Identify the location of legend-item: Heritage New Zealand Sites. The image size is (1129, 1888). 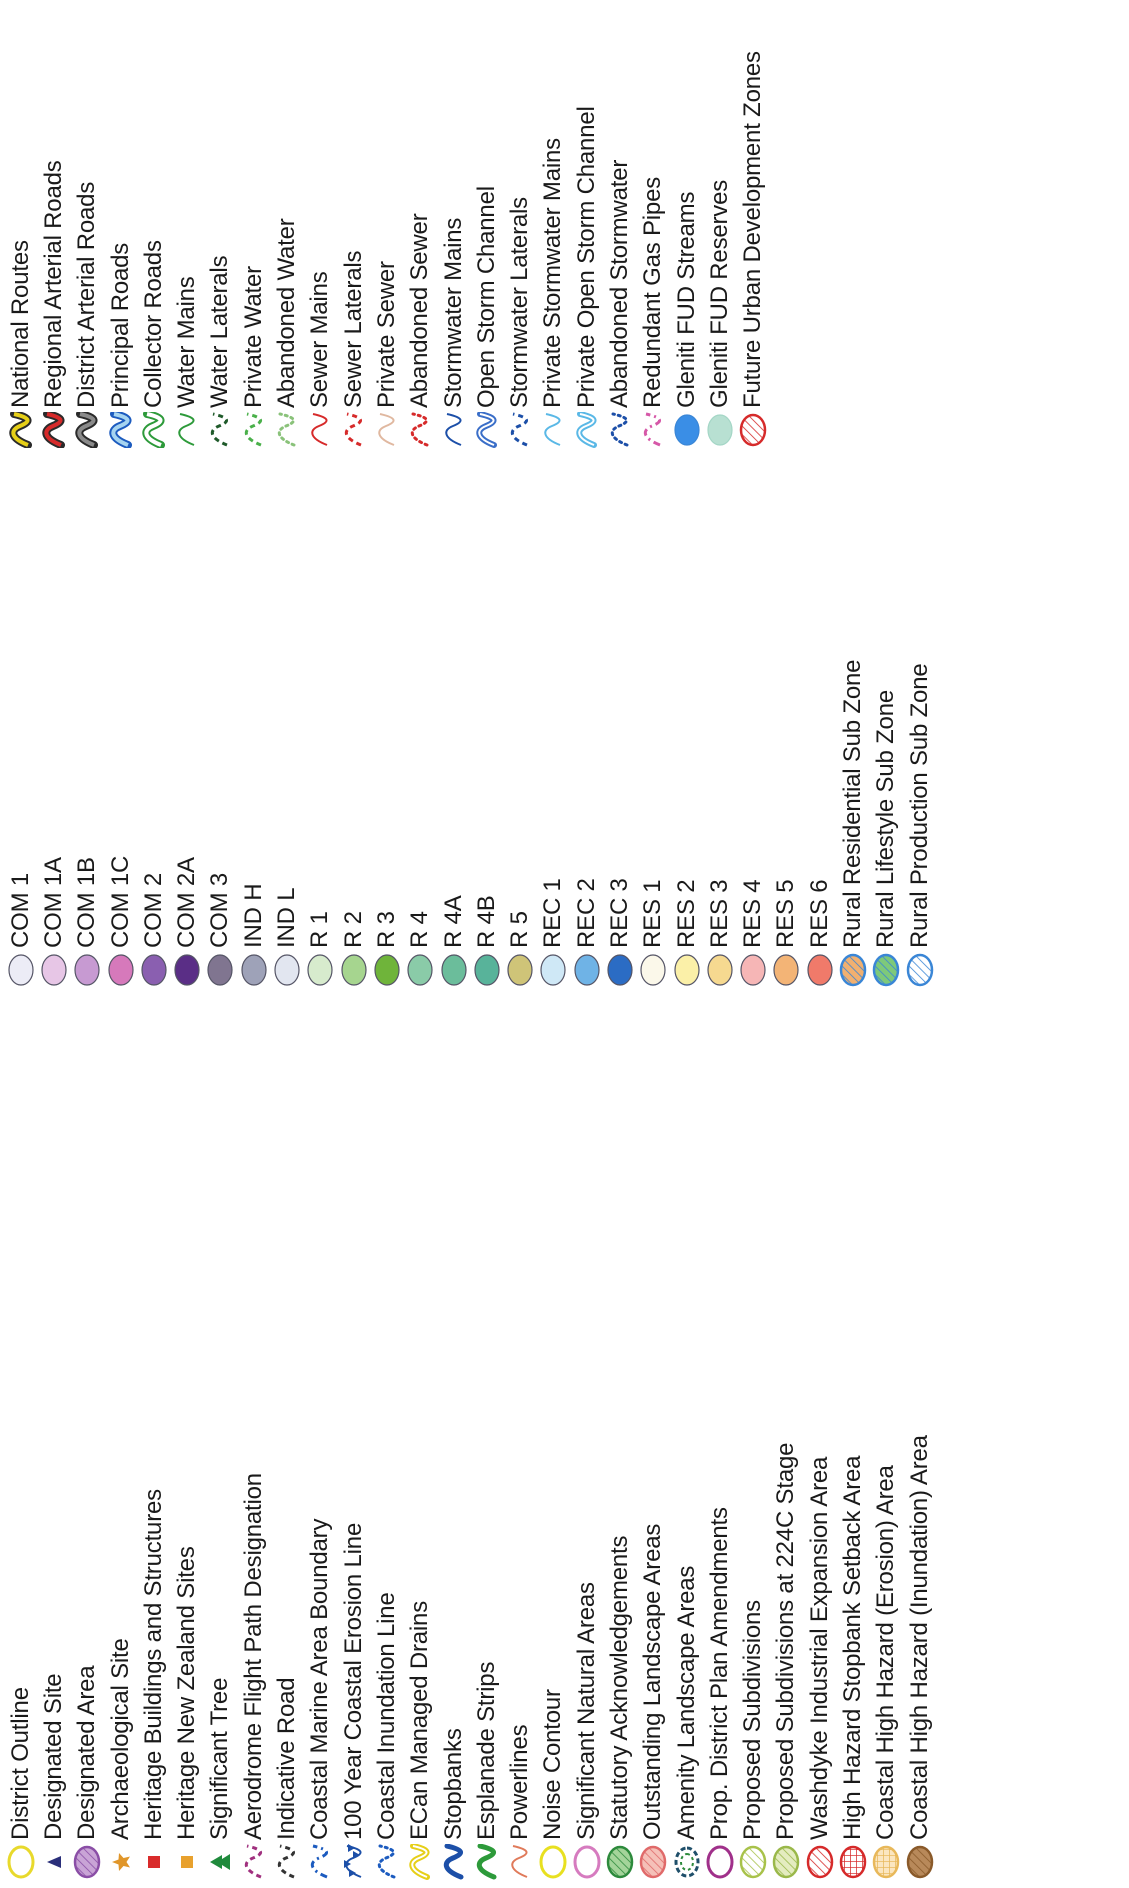
(186, 1500).